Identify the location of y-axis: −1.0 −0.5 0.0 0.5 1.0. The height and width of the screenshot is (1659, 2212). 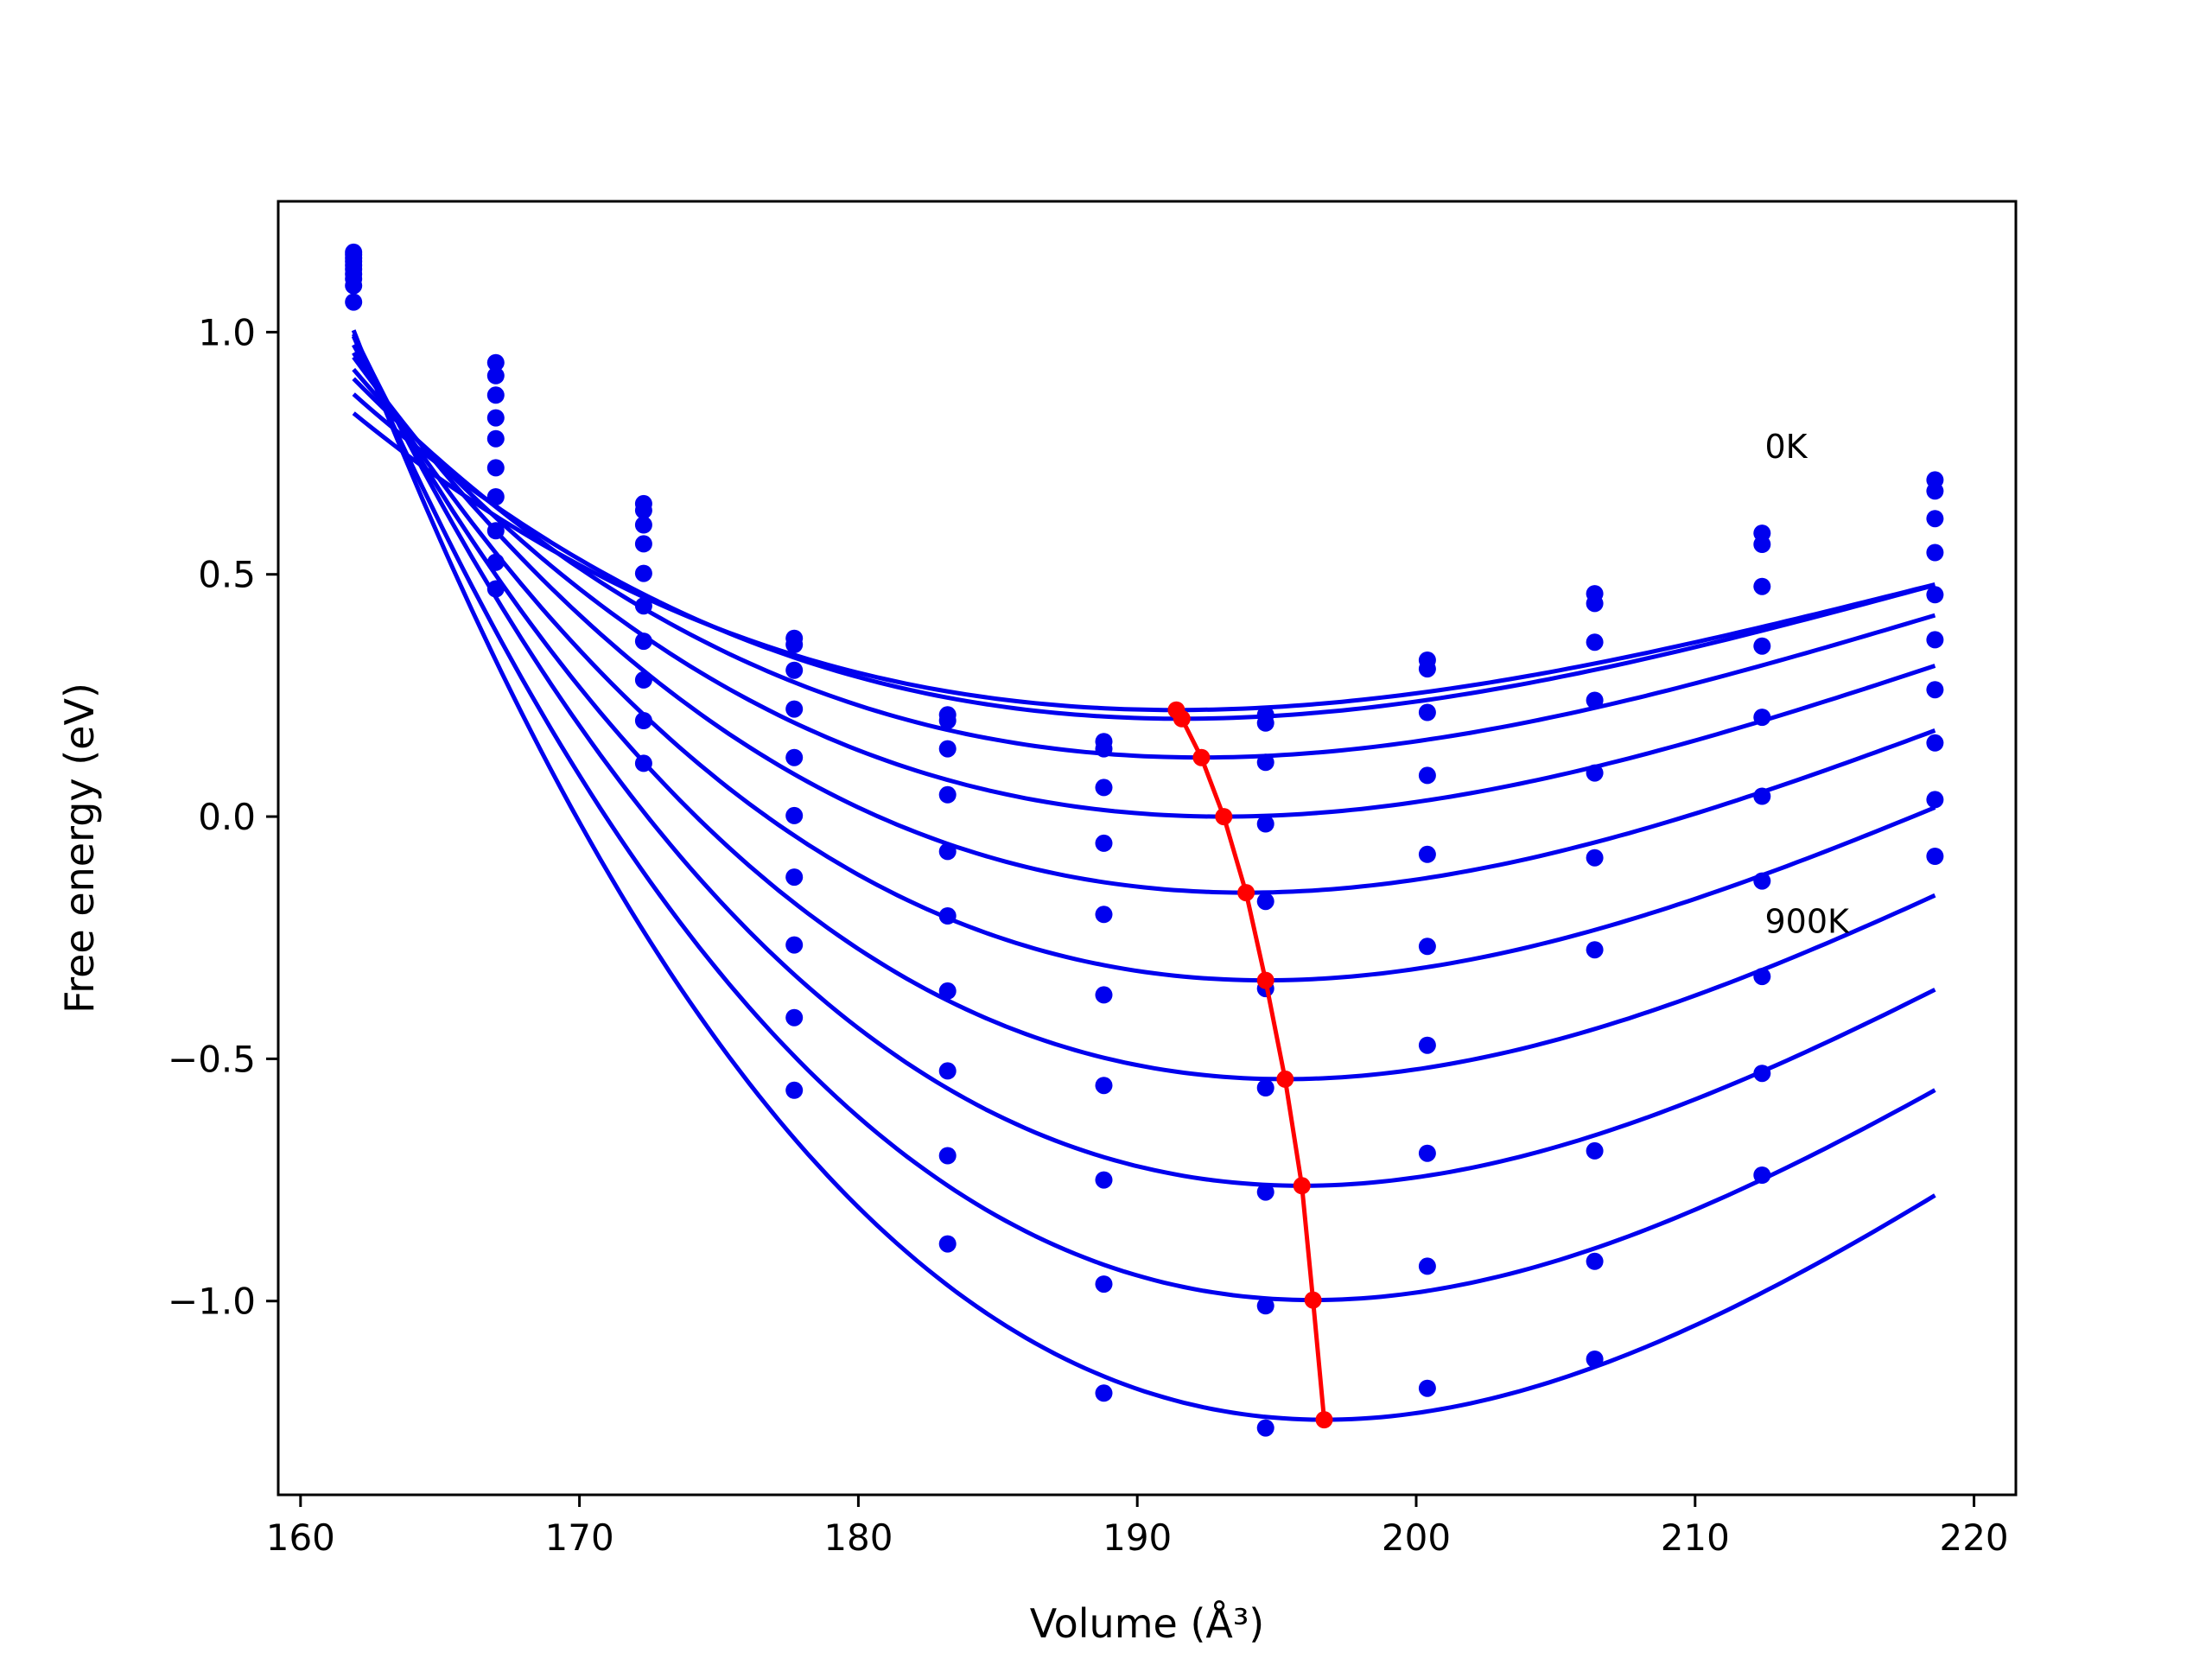
(223, 817).